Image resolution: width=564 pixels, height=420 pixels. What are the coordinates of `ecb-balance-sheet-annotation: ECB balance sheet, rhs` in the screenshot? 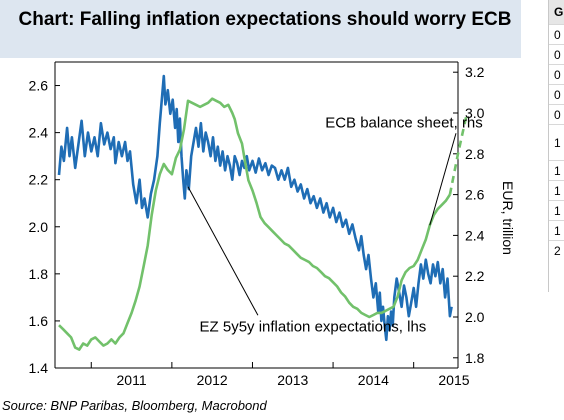 It's located at (404, 122).